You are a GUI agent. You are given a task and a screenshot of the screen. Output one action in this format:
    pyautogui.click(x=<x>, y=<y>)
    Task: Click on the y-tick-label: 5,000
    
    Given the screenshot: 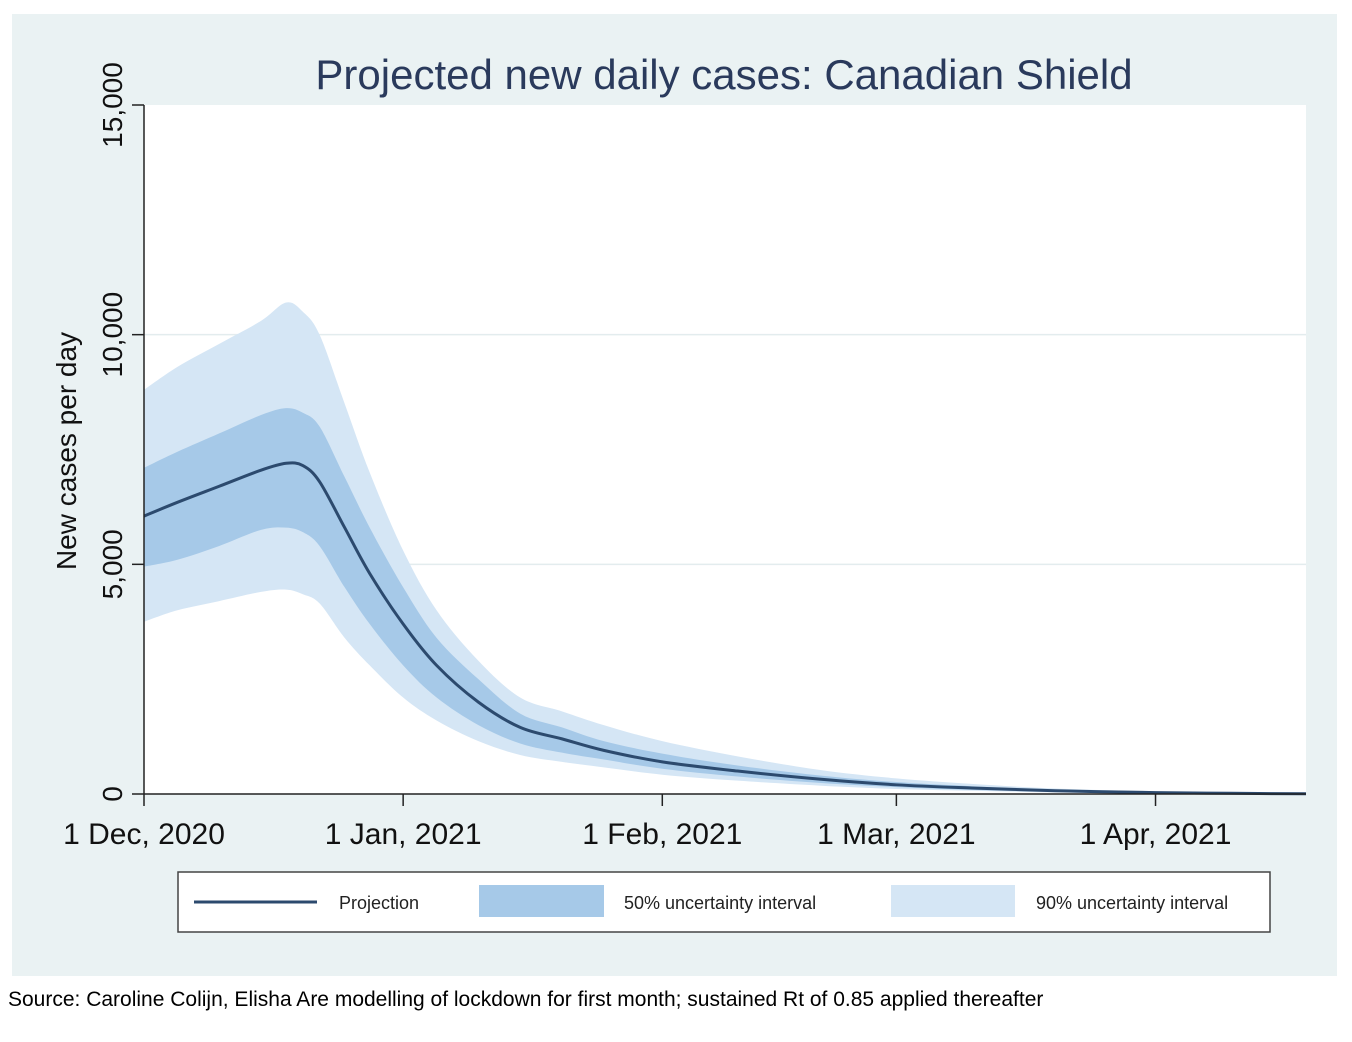 What is the action you would take?
    pyautogui.click(x=112, y=564)
    